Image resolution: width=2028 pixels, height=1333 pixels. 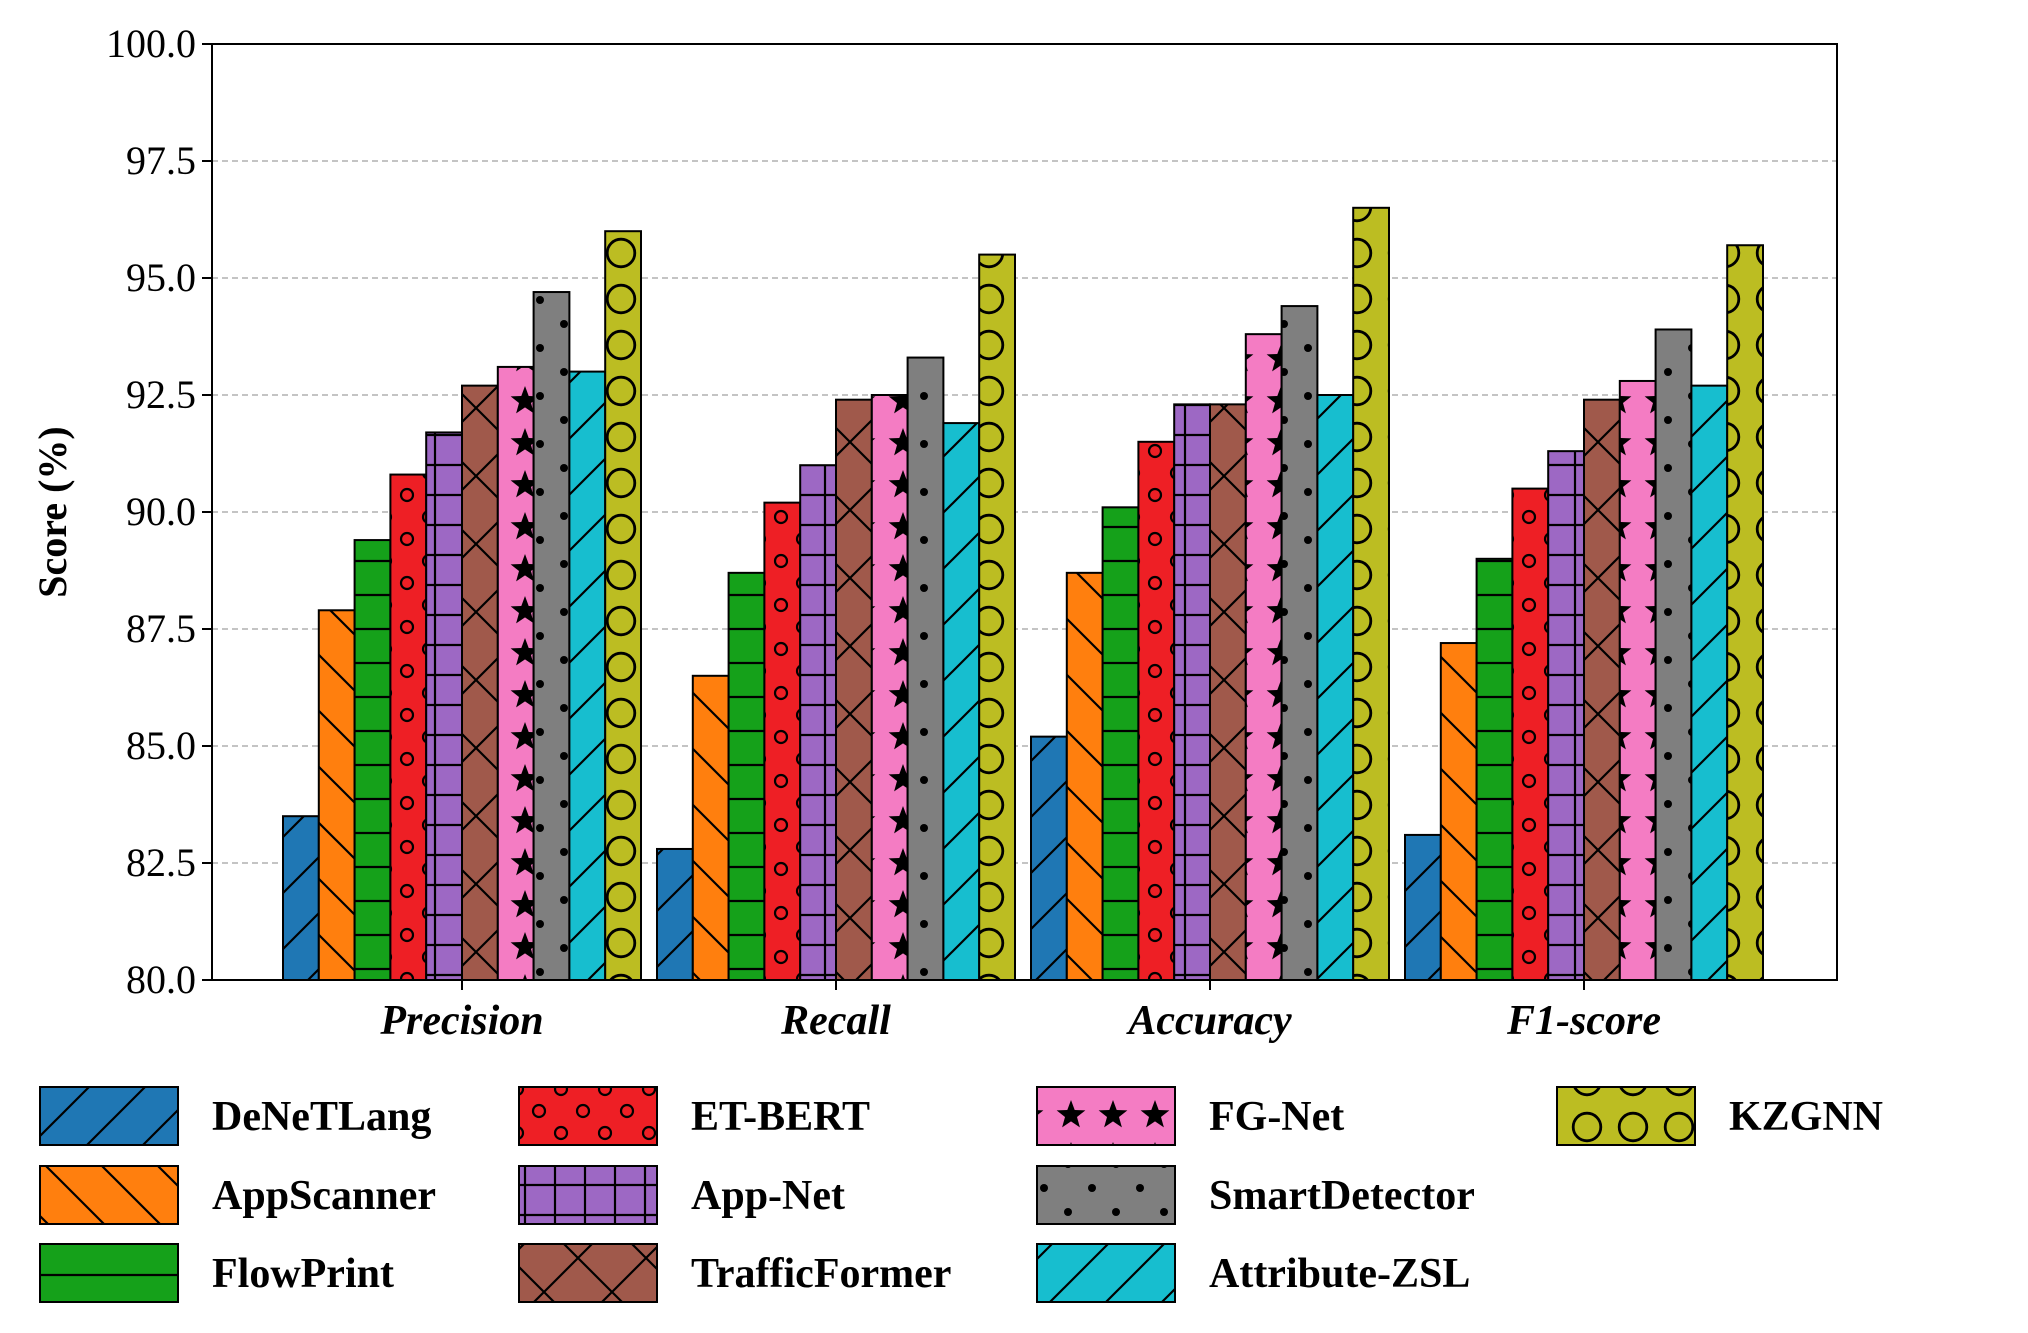 I want to click on y-tick-label-87-5: 87.5, so click(x=161, y=628).